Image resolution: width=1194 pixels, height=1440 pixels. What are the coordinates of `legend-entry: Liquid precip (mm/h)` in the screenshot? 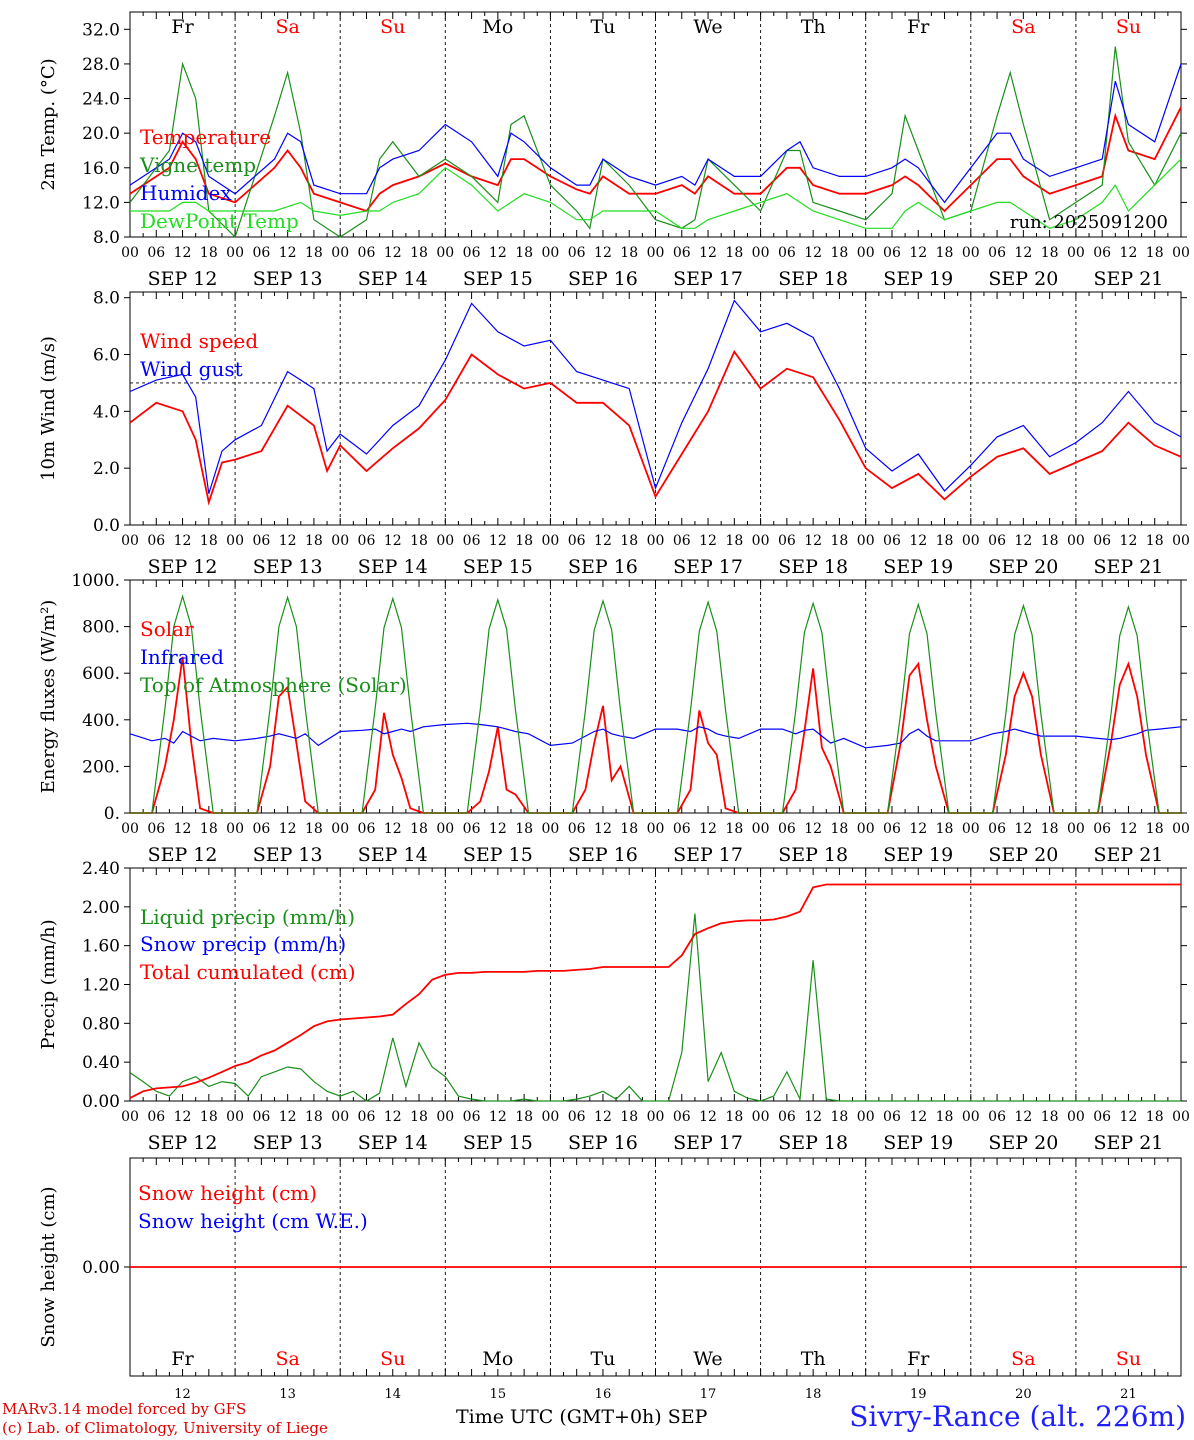 It's located at (247, 917).